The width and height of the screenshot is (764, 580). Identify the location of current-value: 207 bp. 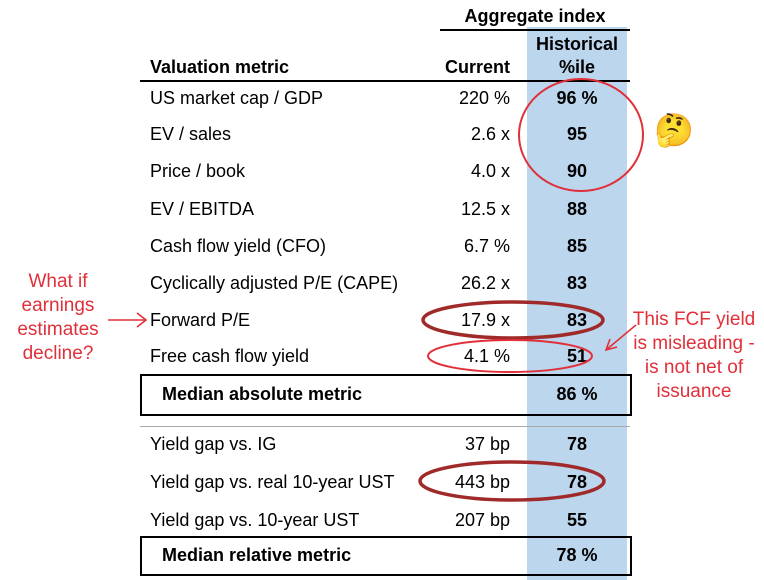
(482, 520).